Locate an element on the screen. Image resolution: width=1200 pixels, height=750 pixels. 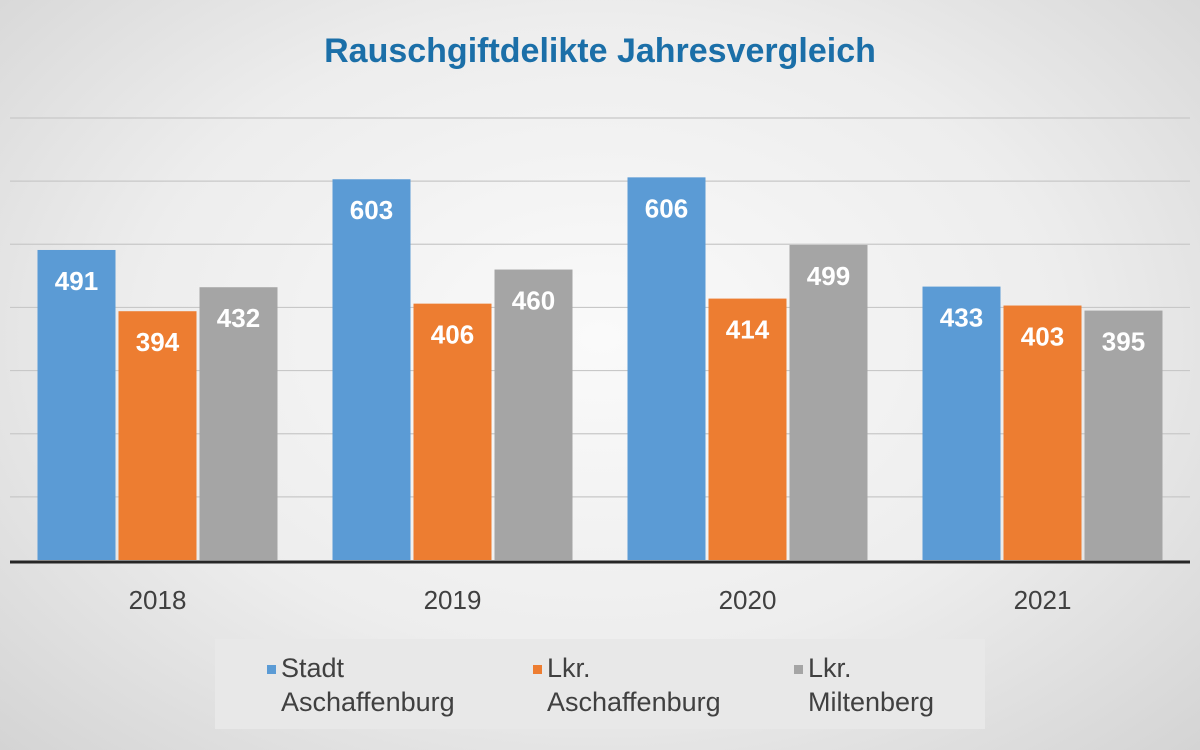
data-label: 394 is located at coordinates (158, 342).